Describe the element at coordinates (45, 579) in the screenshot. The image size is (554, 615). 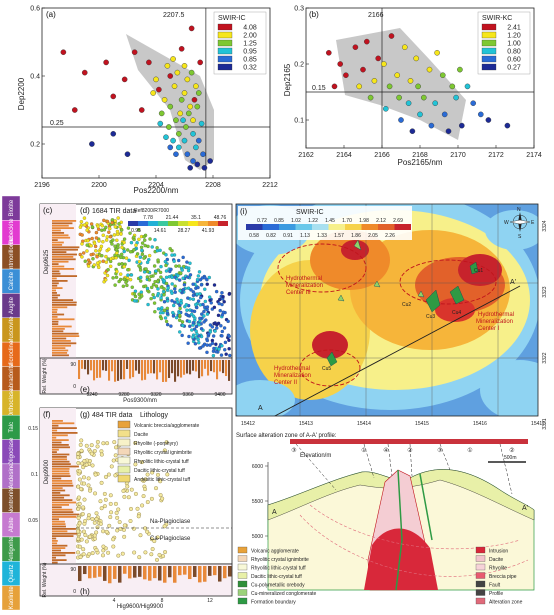
I see `panel-h-ylabel: Rel. Weight (%)` at that location.